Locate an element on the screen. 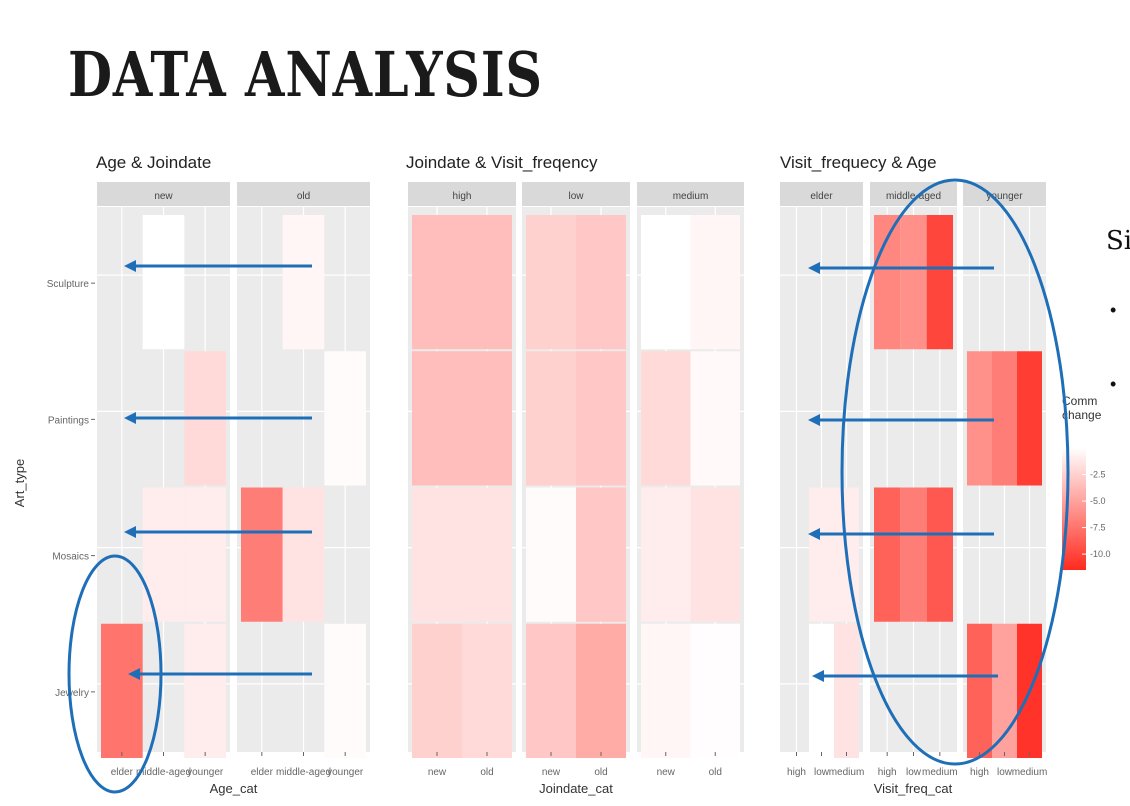 This screenshot has width=1130, height=806. legend-colorbar is located at coordinates (1074, 509).